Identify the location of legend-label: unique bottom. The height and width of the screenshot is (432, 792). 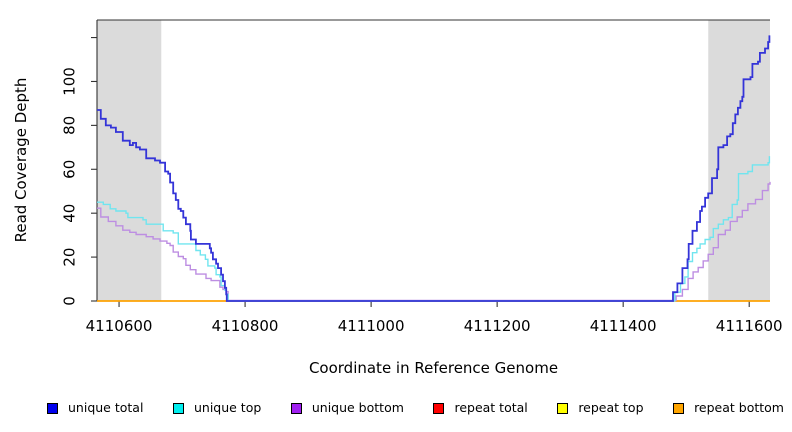
(357, 407).